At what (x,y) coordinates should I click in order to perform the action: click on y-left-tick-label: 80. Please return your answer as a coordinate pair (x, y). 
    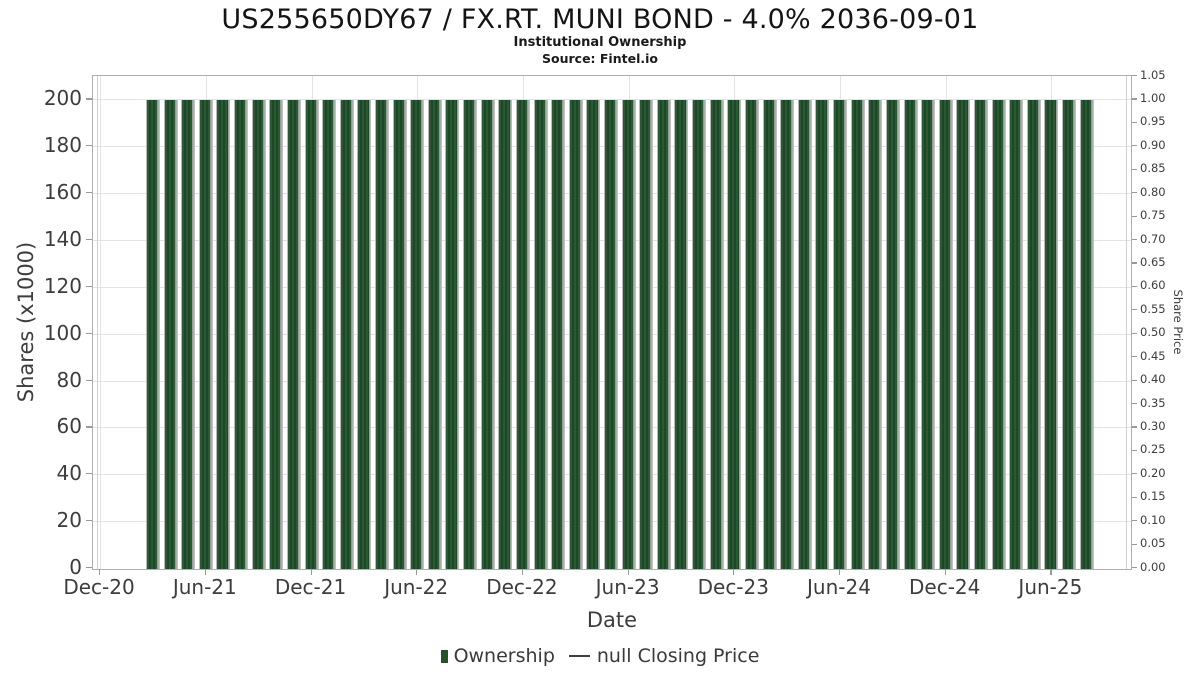
    Looking at the image, I should click on (69, 379).